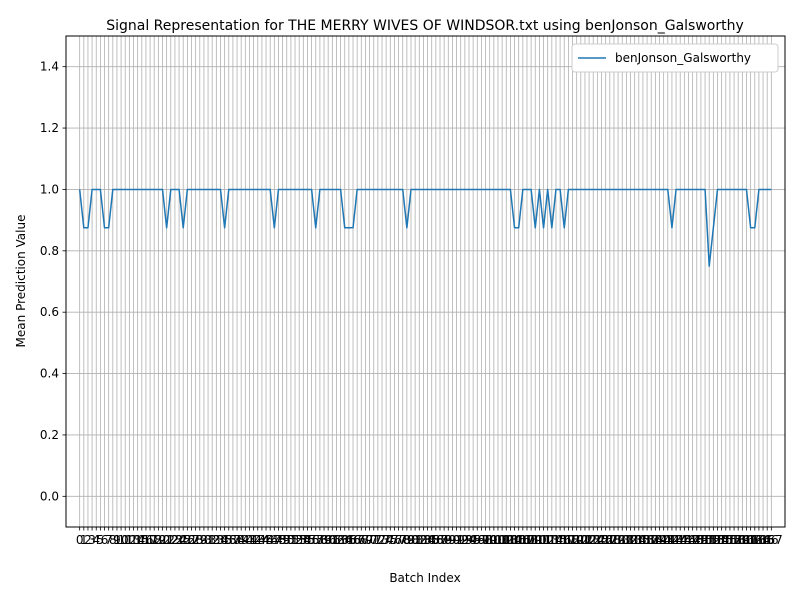 This screenshot has height=600, width=800. What do you see at coordinates (589, 540) in the screenshot?
I see `x-tick-label: 123` at bounding box center [589, 540].